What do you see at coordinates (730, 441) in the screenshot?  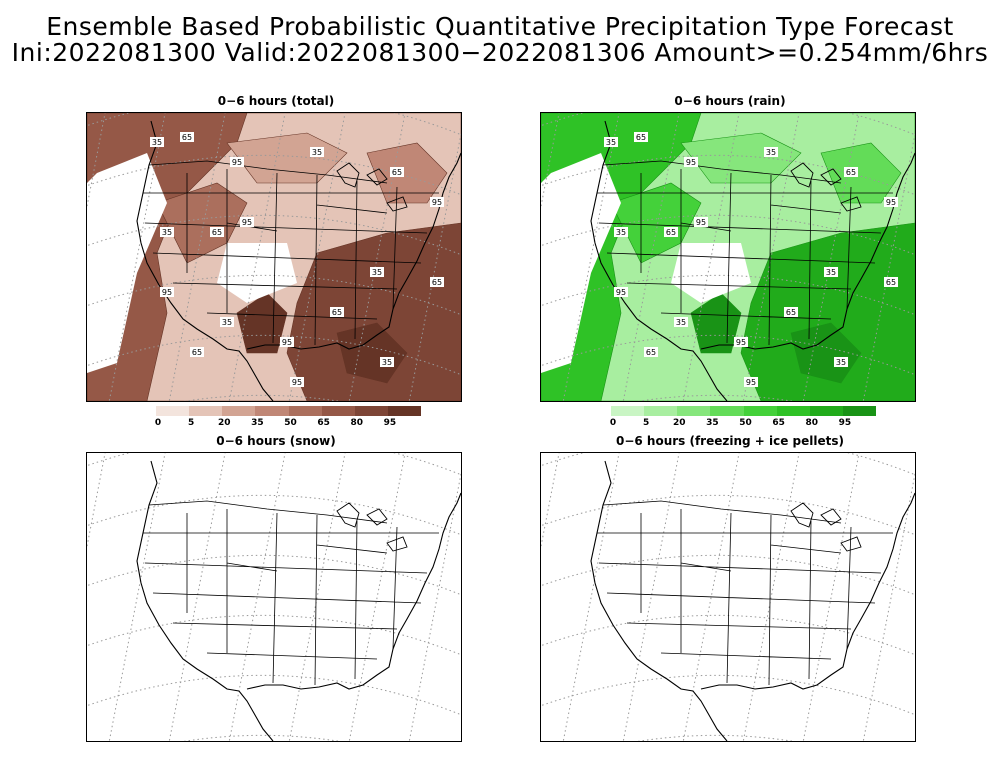 I see `panel-title-freezing: 0−6 hours (freezing + ice pellets)` at bounding box center [730, 441].